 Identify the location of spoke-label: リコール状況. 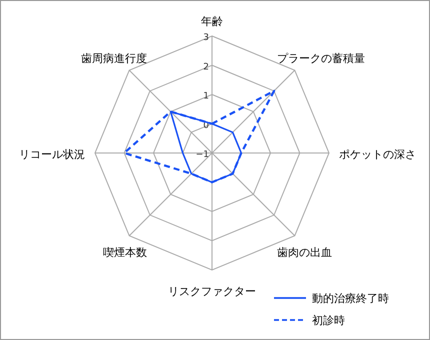
(52, 154).